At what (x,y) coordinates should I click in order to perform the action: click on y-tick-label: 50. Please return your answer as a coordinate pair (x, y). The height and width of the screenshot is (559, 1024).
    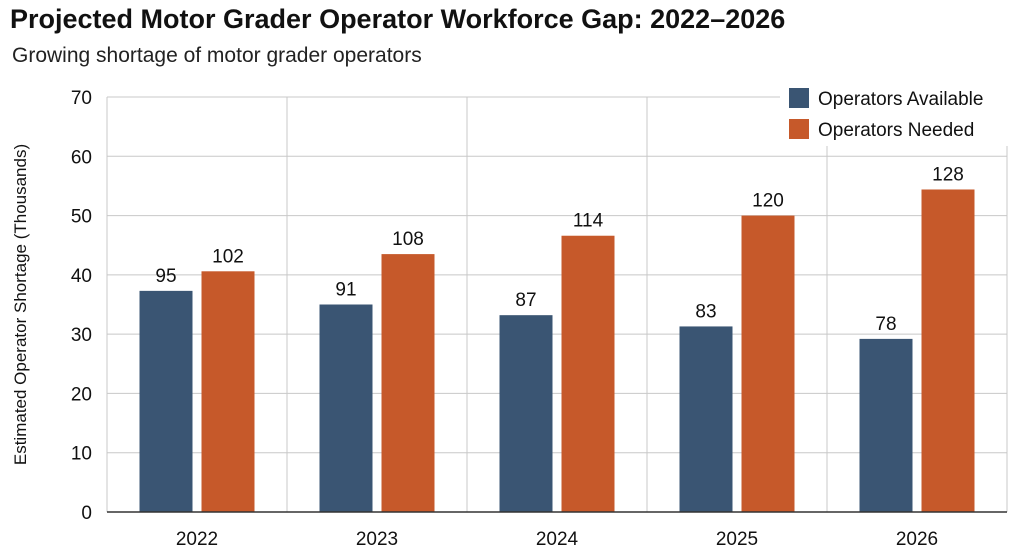
    Looking at the image, I should click on (81, 217).